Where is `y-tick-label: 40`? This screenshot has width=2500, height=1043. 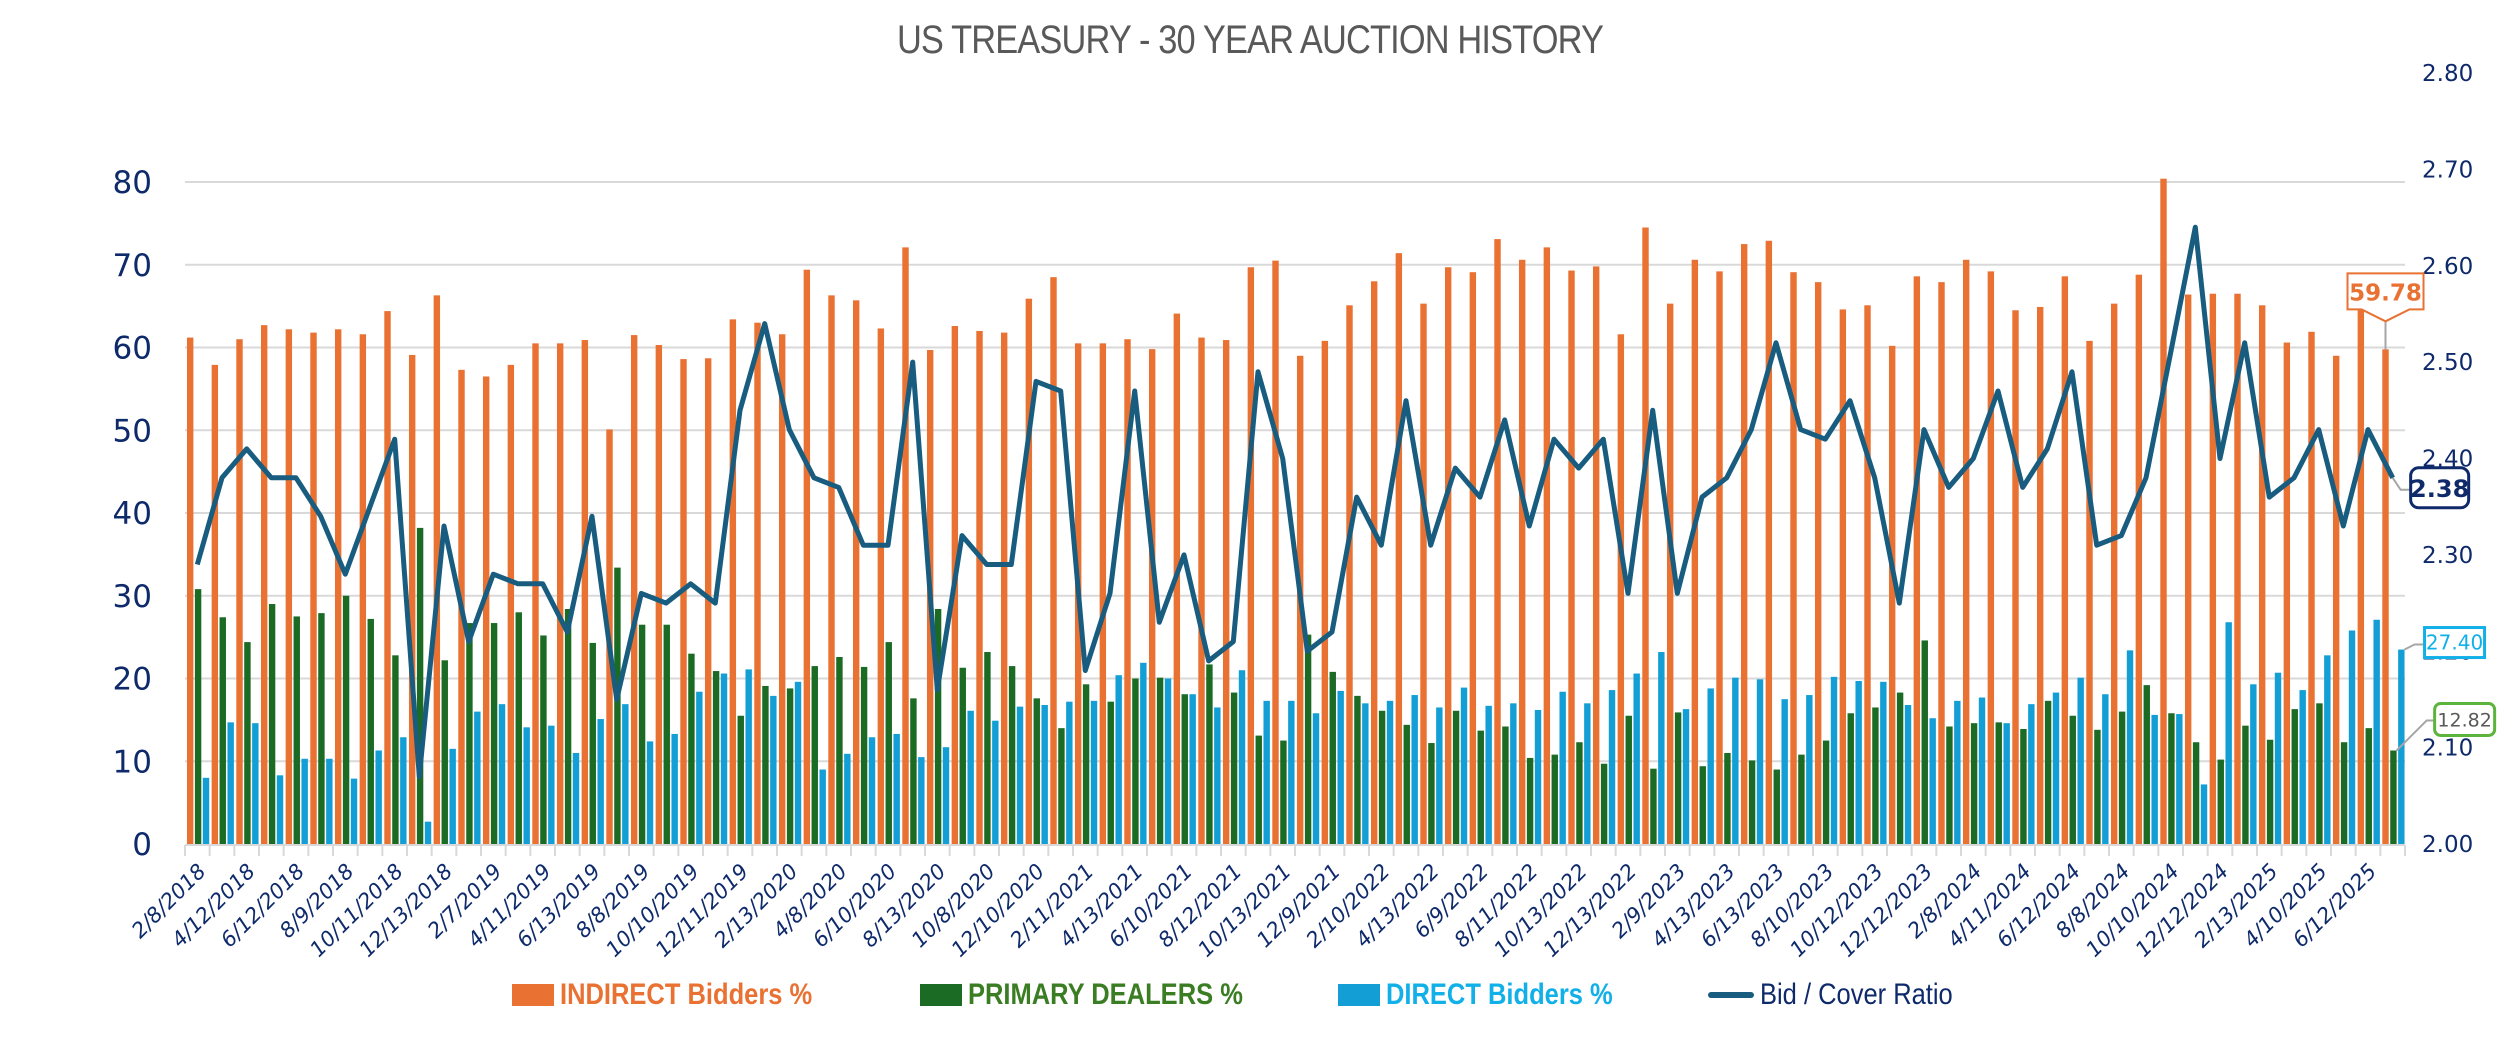
y-tick-label: 40 is located at coordinates (132, 514).